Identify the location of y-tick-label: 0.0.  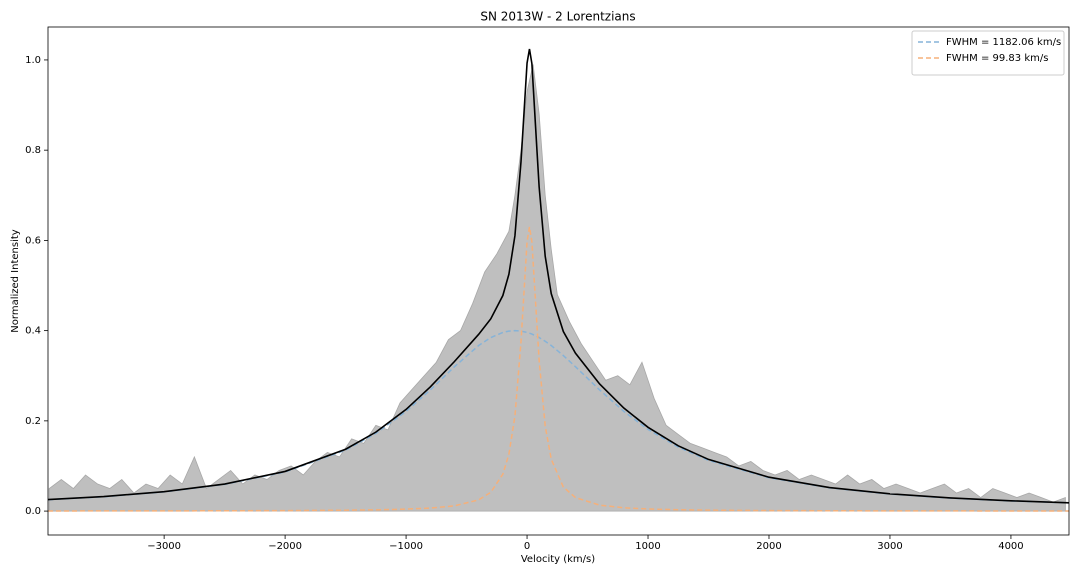
(33, 511).